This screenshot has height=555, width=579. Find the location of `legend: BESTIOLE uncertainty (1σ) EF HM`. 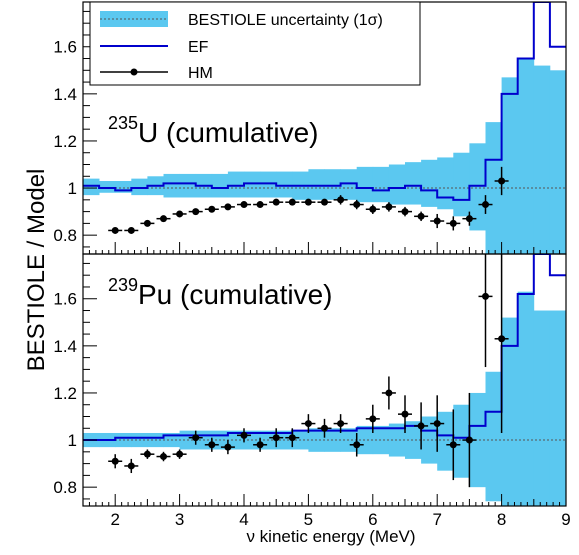

legend: BESTIOLE uncertainty (1σ) EF HM is located at coordinates (255, 43).